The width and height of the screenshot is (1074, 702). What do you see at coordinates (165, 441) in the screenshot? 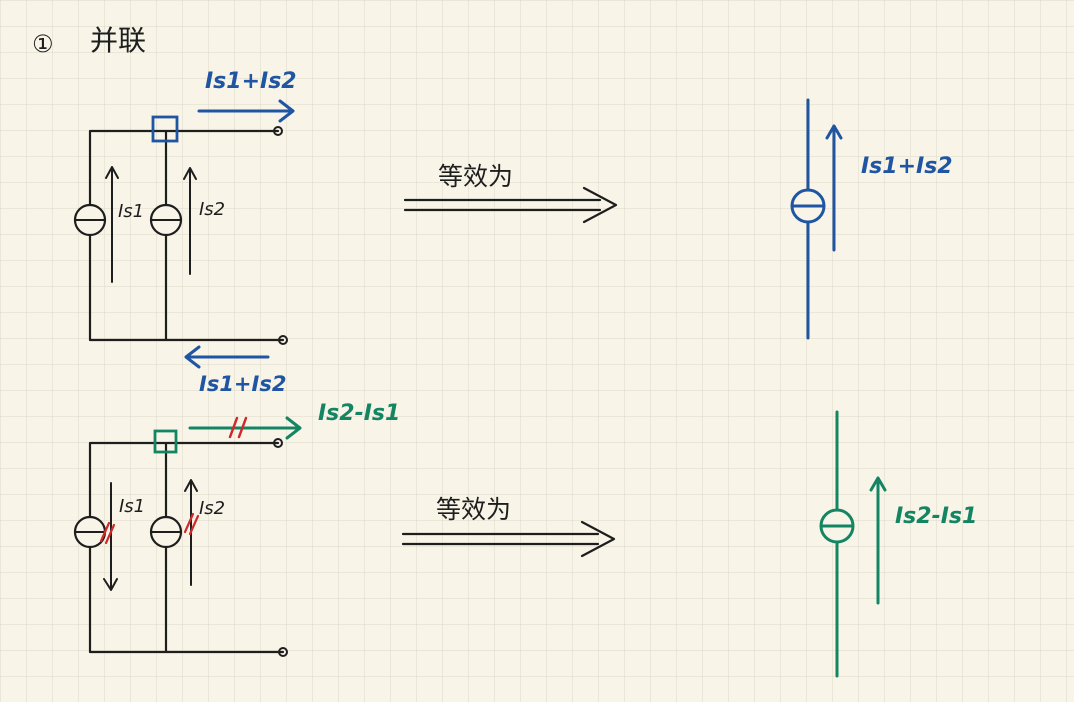
I see `bottom-node-square-icon` at bounding box center [165, 441].